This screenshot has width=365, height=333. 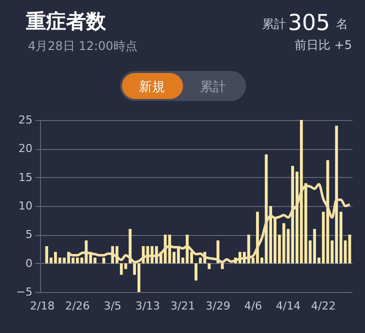 What do you see at coordinates (323, 45) in the screenshot?
I see `text: 前日比 +5` at bounding box center [323, 45].